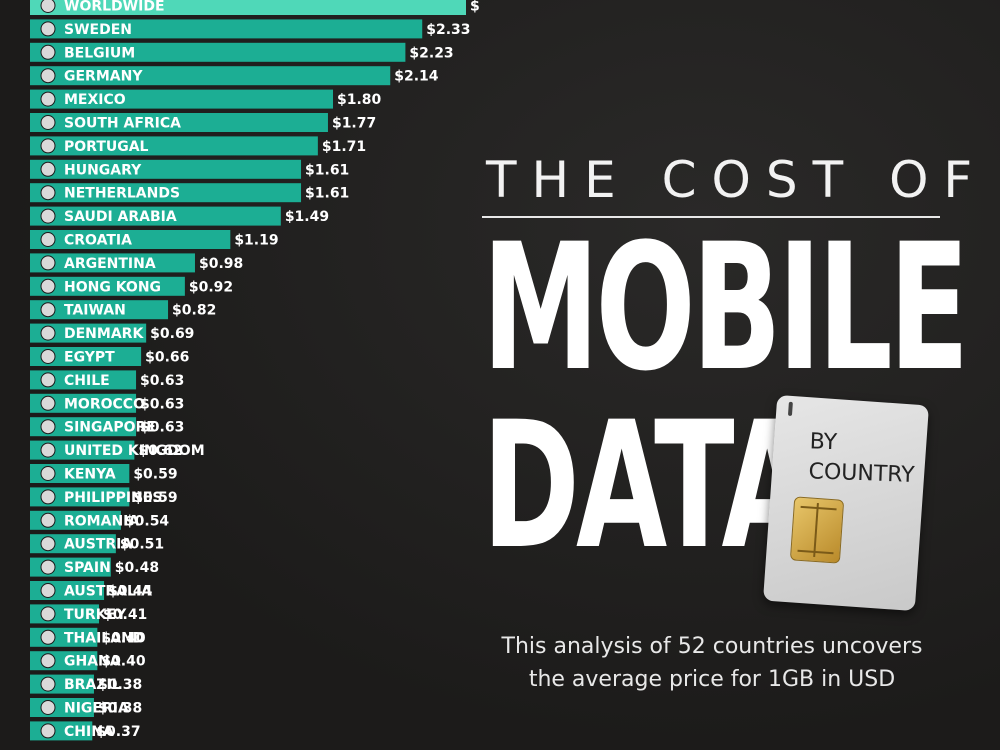  I want to click on value-label: $0.62, so click(160, 451).